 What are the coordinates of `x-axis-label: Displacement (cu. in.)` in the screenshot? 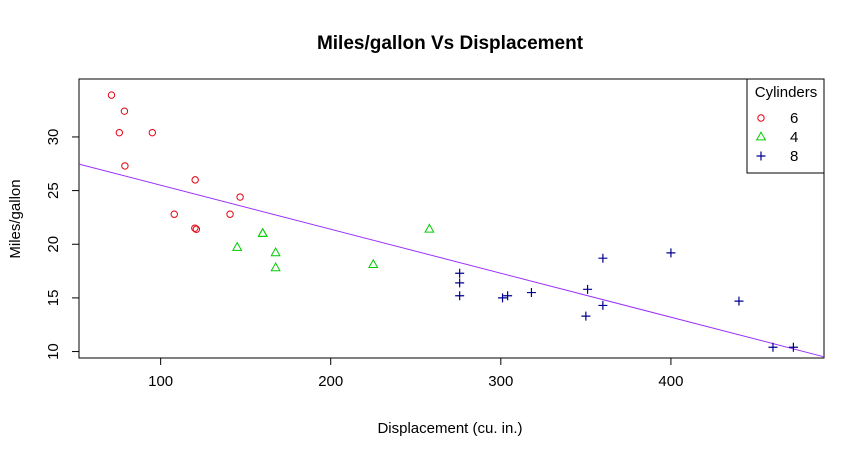 It's located at (449, 428).